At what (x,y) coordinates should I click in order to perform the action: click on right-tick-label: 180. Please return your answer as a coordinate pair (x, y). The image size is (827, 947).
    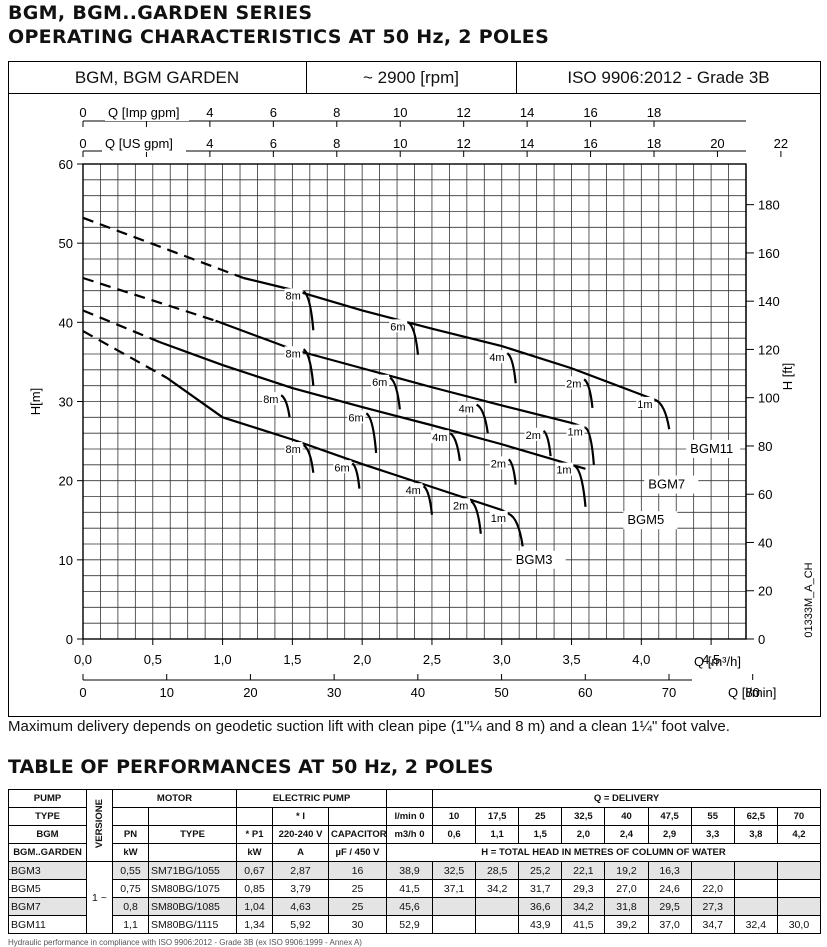
    Looking at the image, I should click on (769, 205).